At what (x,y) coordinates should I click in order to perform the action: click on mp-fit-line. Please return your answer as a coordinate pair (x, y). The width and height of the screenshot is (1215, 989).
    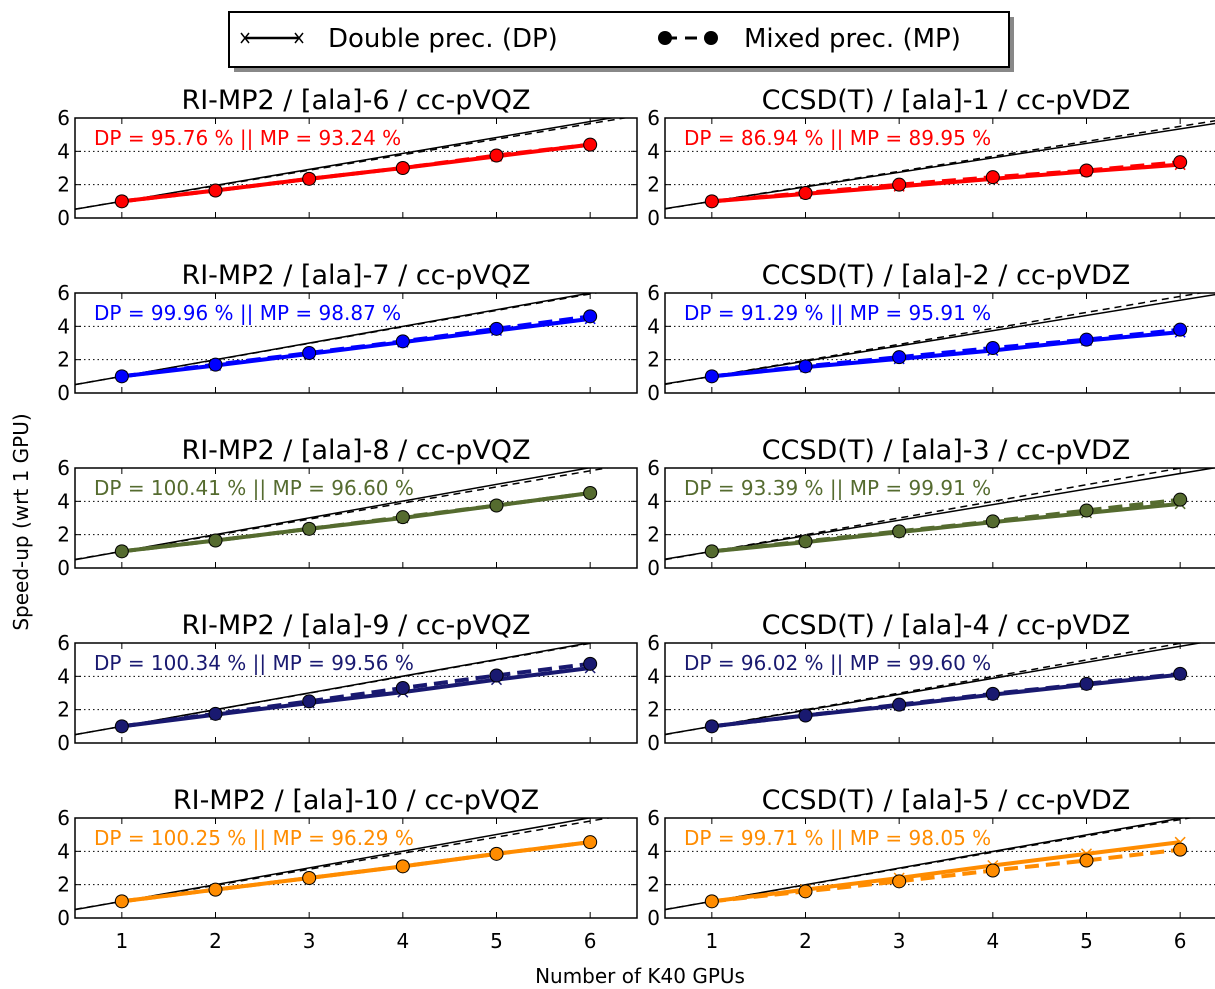
    Looking at the image, I should click on (352, 164).